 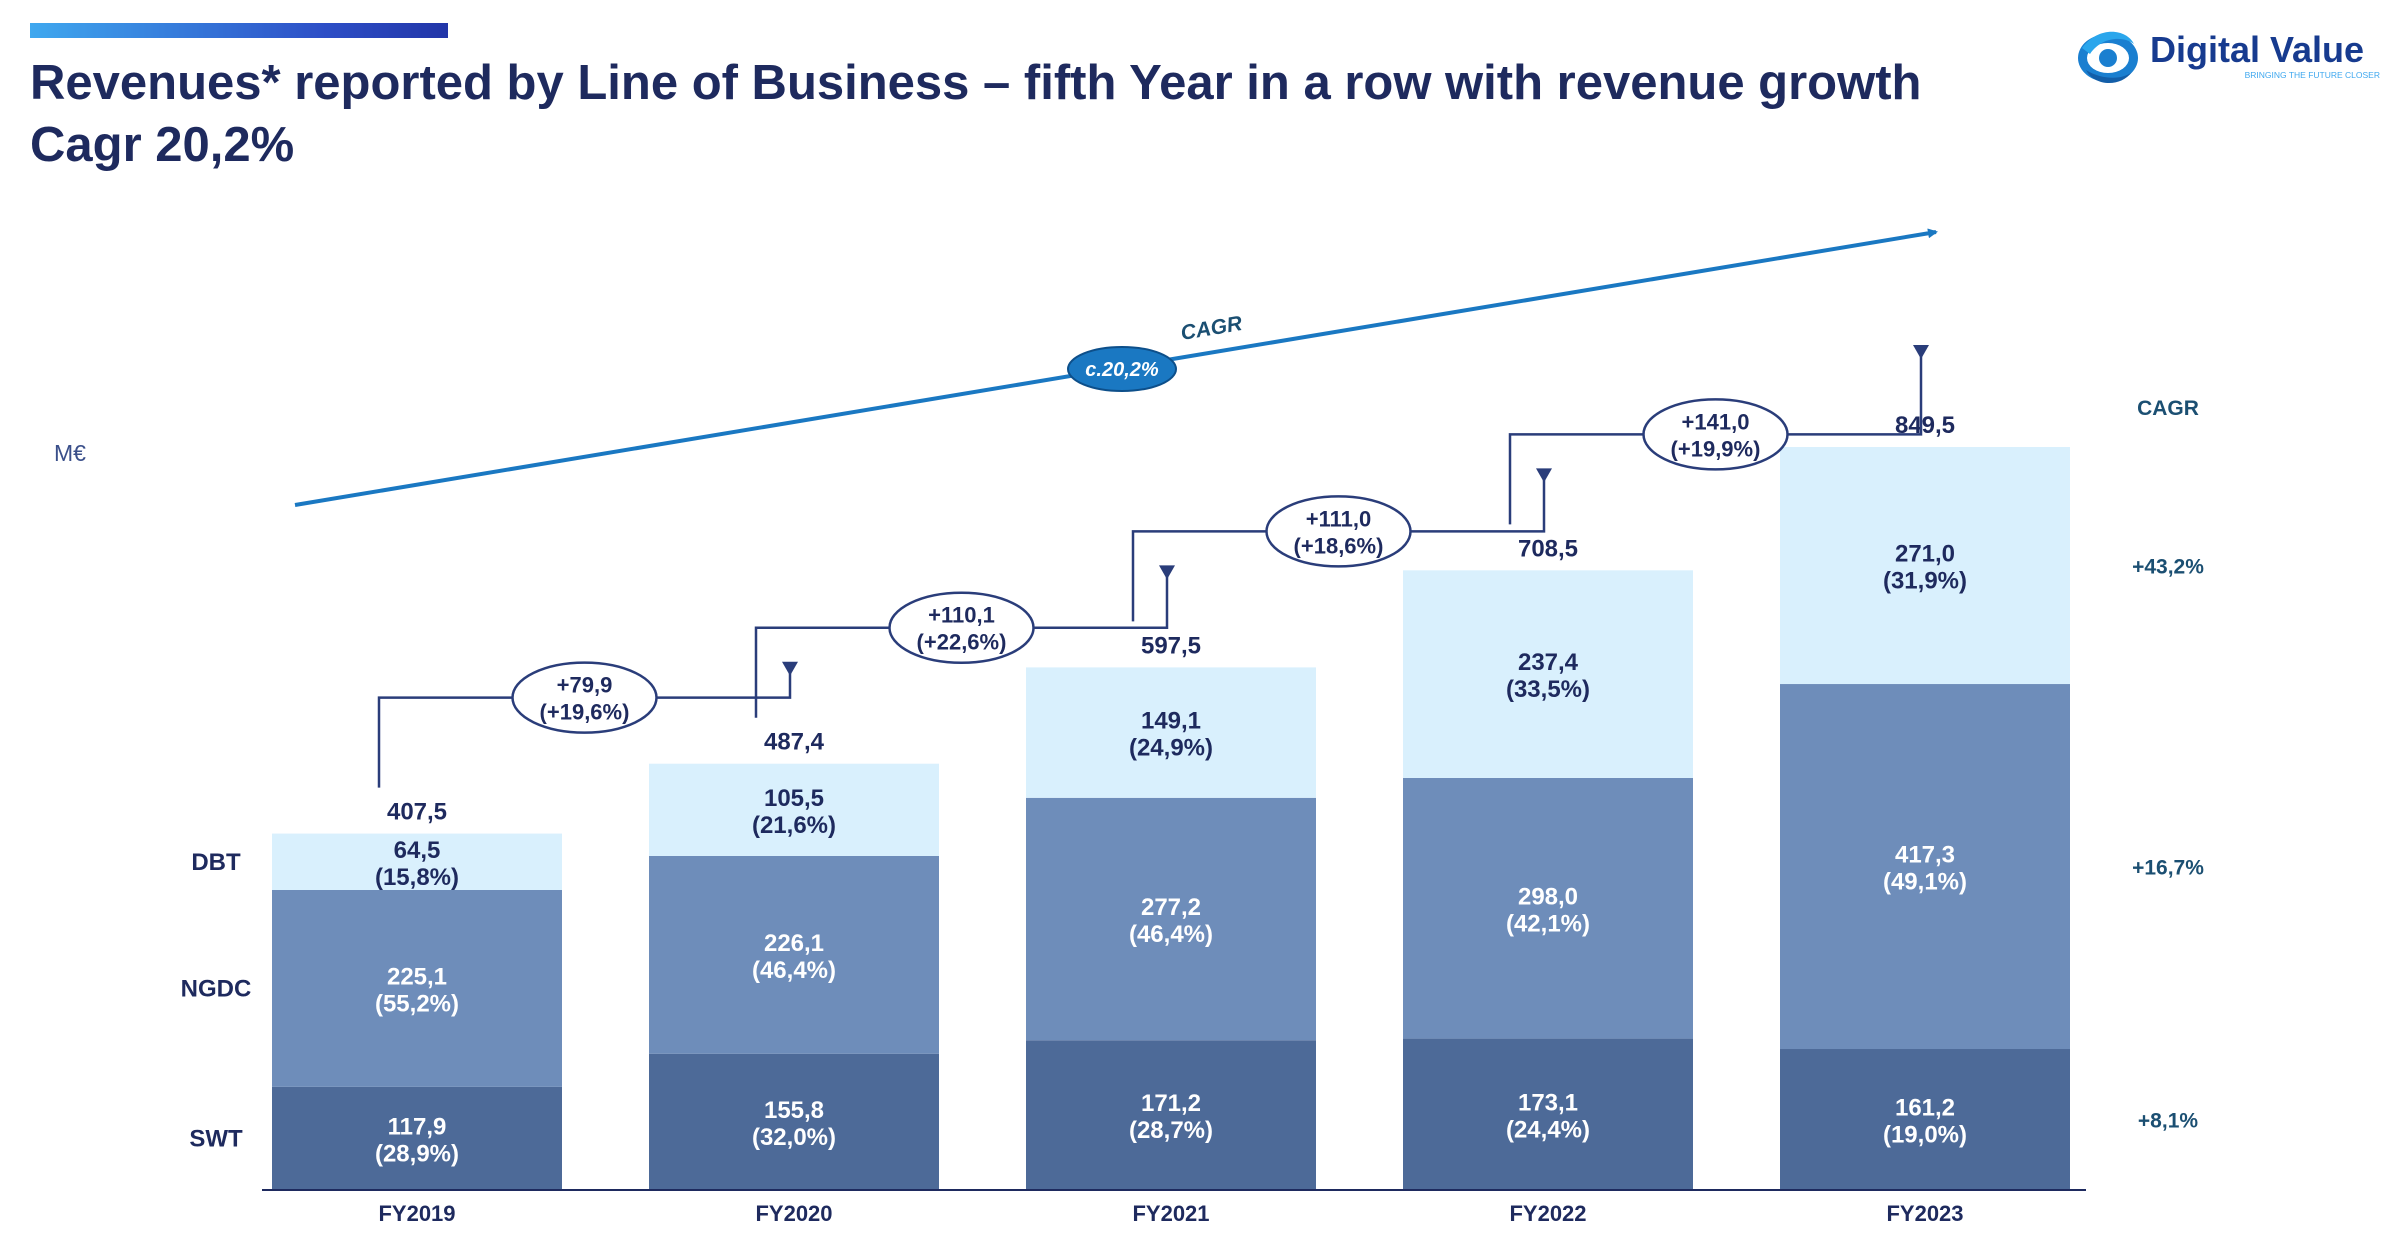 What do you see at coordinates (216, 862) in the screenshot?
I see `legend-dbt: DBT` at bounding box center [216, 862].